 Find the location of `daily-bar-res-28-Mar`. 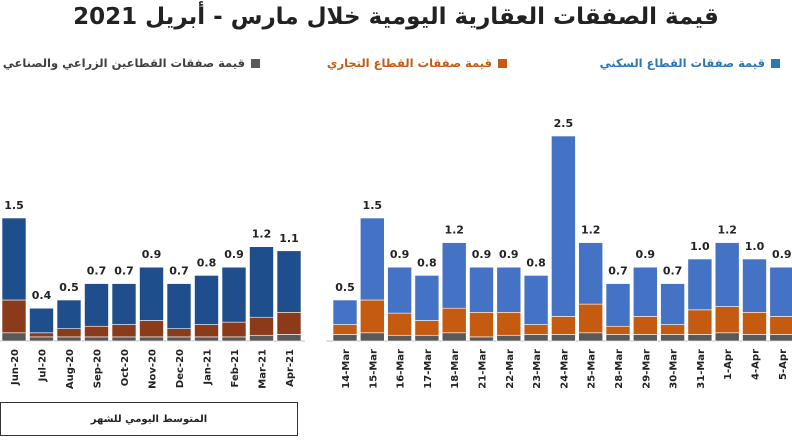

daily-bar-res-28-Mar is located at coordinates (618, 305).